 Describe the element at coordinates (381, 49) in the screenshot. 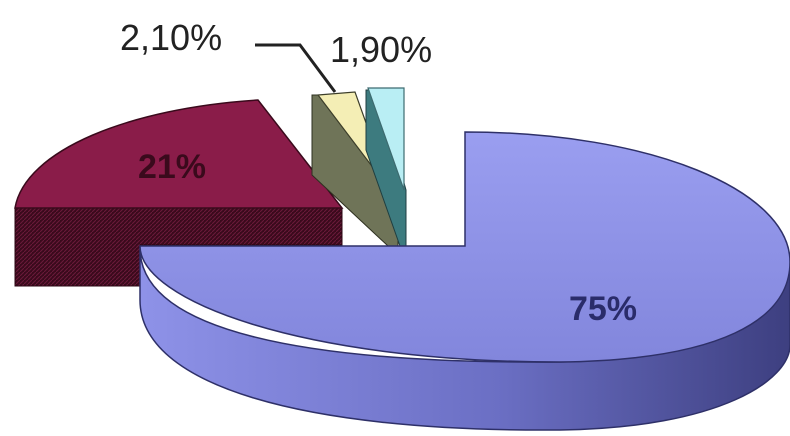

I see `label-1-90: 1,90%` at that location.